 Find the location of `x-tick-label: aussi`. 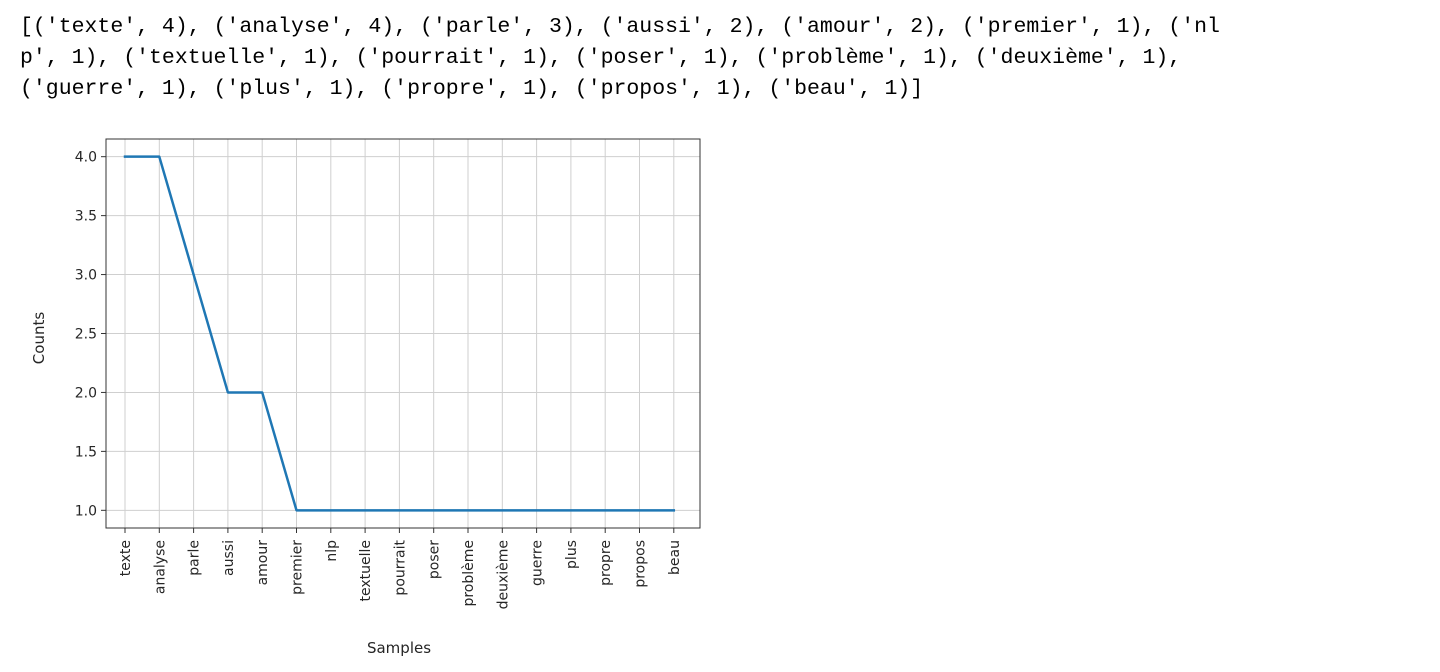

x-tick-label: aussi is located at coordinates (229, 558).